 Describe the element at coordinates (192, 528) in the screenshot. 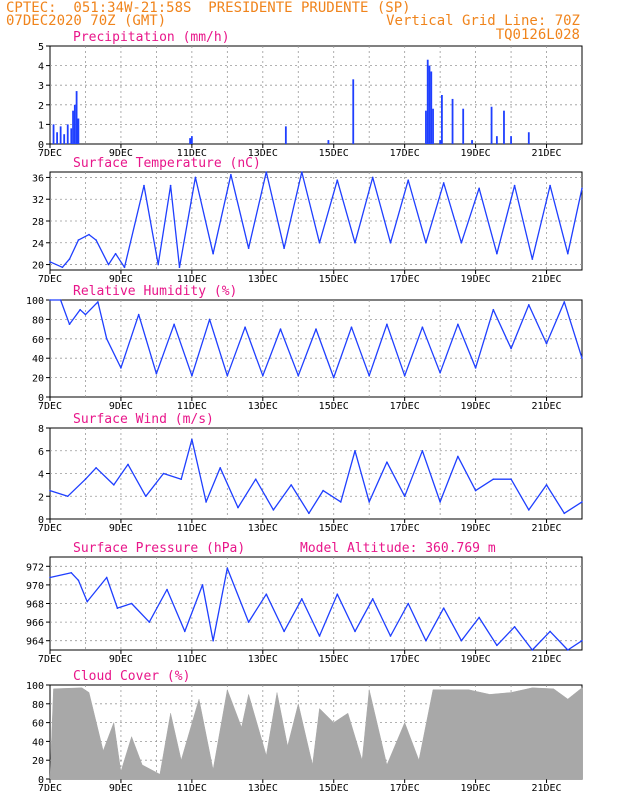

I see `surface-wind-xtick-label: 11DEC` at that location.